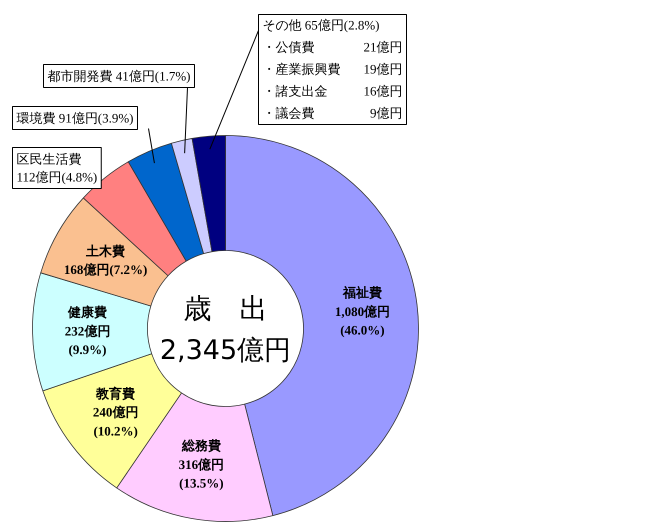  What do you see at coordinates (226, 350) in the screenshot?
I see `text: 2,345億円` at bounding box center [226, 350].